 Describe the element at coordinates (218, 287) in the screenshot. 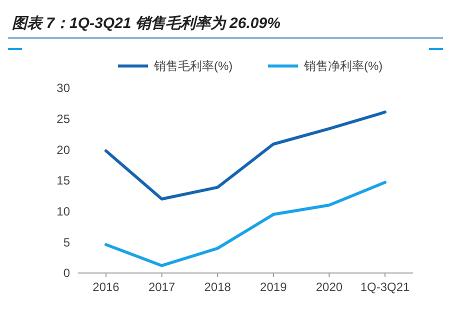

I see `x-tick-label: 2018` at that location.